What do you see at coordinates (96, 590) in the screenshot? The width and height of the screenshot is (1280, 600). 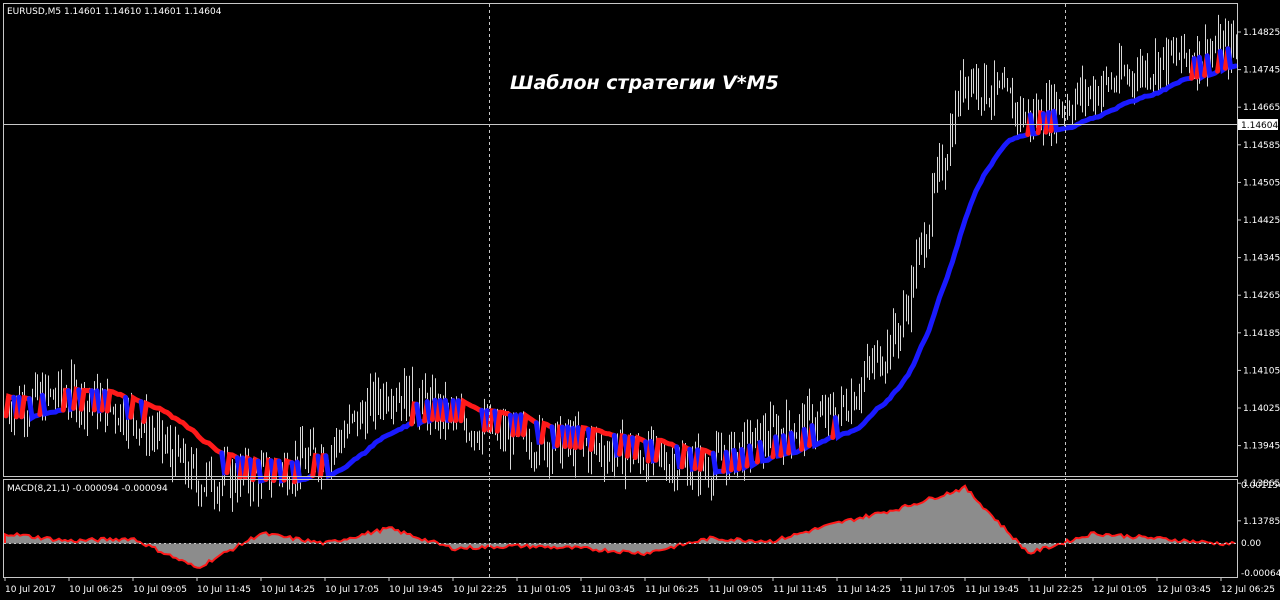 I see `time-tick-label: 10 Jul 06:25` at bounding box center [96, 590].